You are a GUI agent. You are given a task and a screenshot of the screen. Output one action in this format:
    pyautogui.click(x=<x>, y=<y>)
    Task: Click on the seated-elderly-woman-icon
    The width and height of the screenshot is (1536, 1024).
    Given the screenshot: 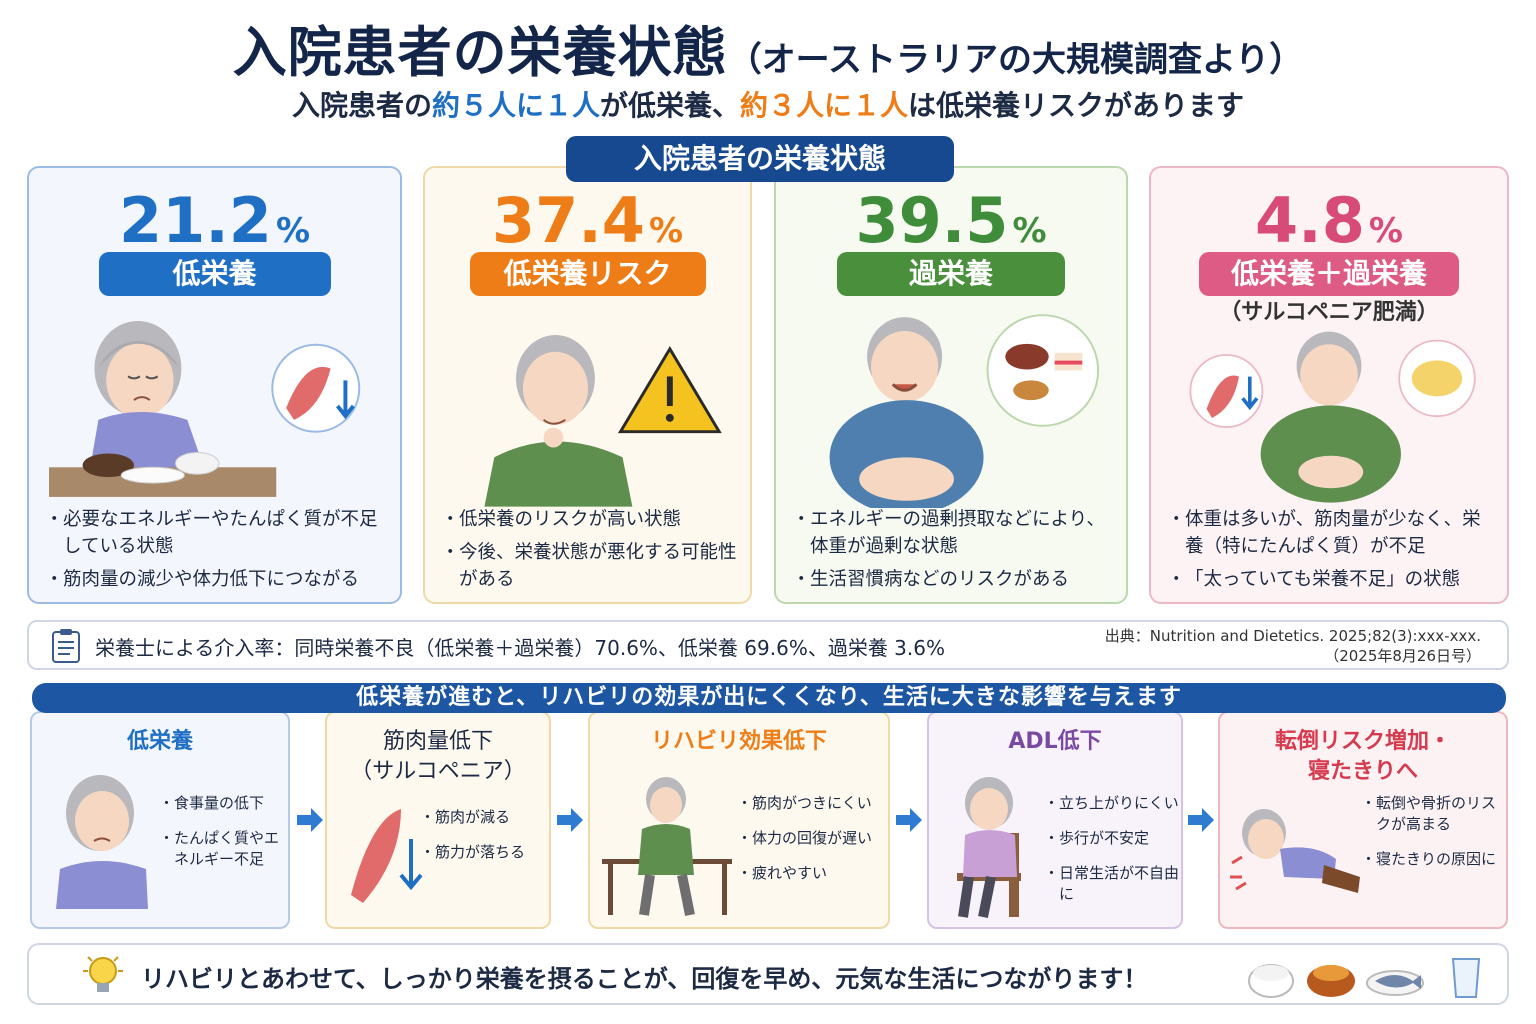 What is the action you would take?
    pyautogui.click(x=989, y=847)
    